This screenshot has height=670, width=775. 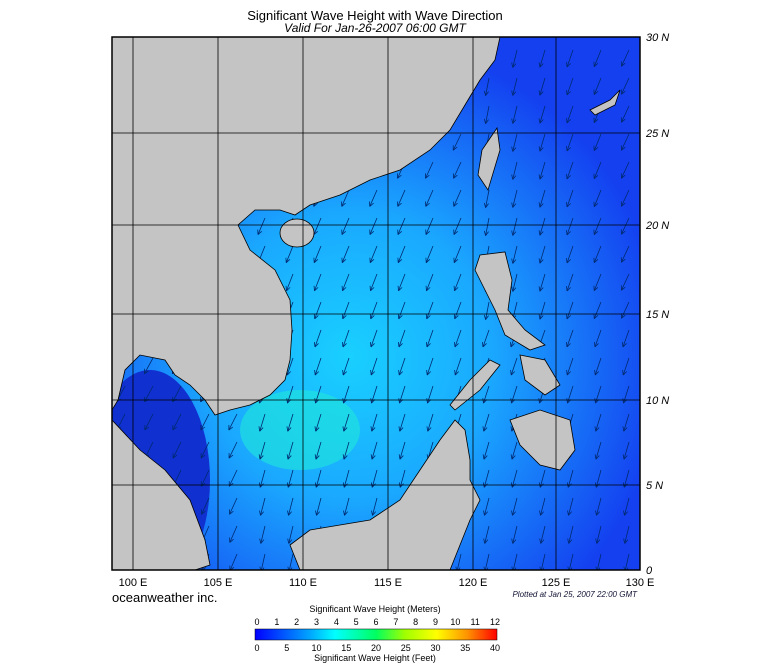 What do you see at coordinates (640, 583) in the screenshot?
I see `lon-label: 130 E` at bounding box center [640, 583].